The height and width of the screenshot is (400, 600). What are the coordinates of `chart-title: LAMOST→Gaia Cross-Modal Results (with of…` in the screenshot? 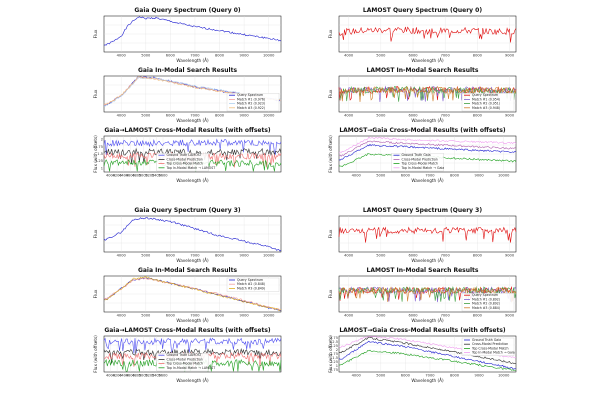 It's located at (422, 130).